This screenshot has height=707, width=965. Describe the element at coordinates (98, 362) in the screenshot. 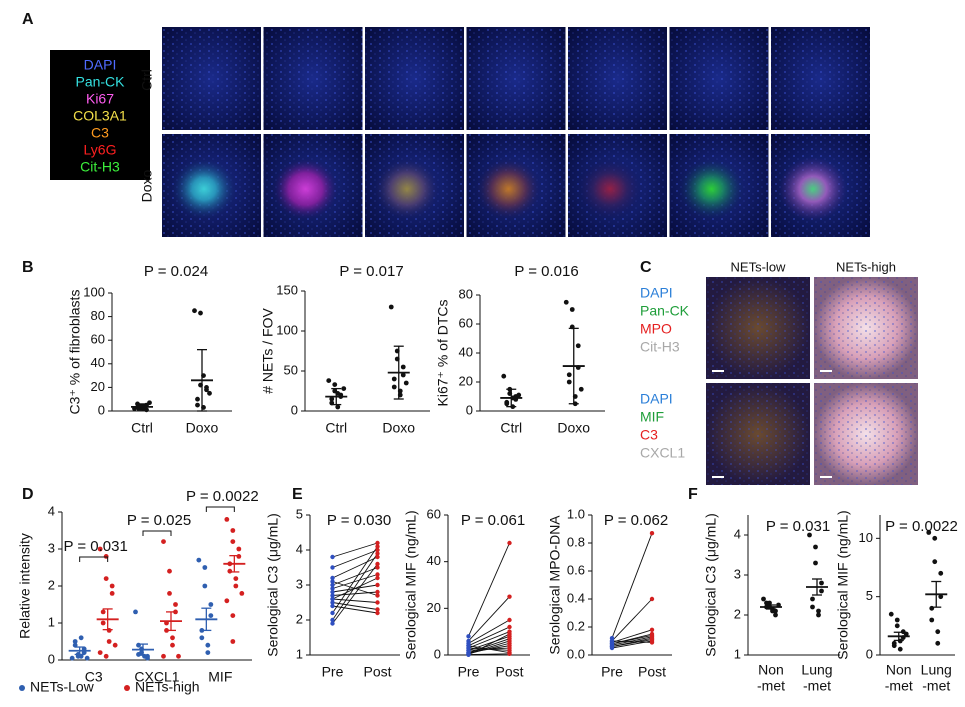

I see `y-tick-label: 40` at that location.